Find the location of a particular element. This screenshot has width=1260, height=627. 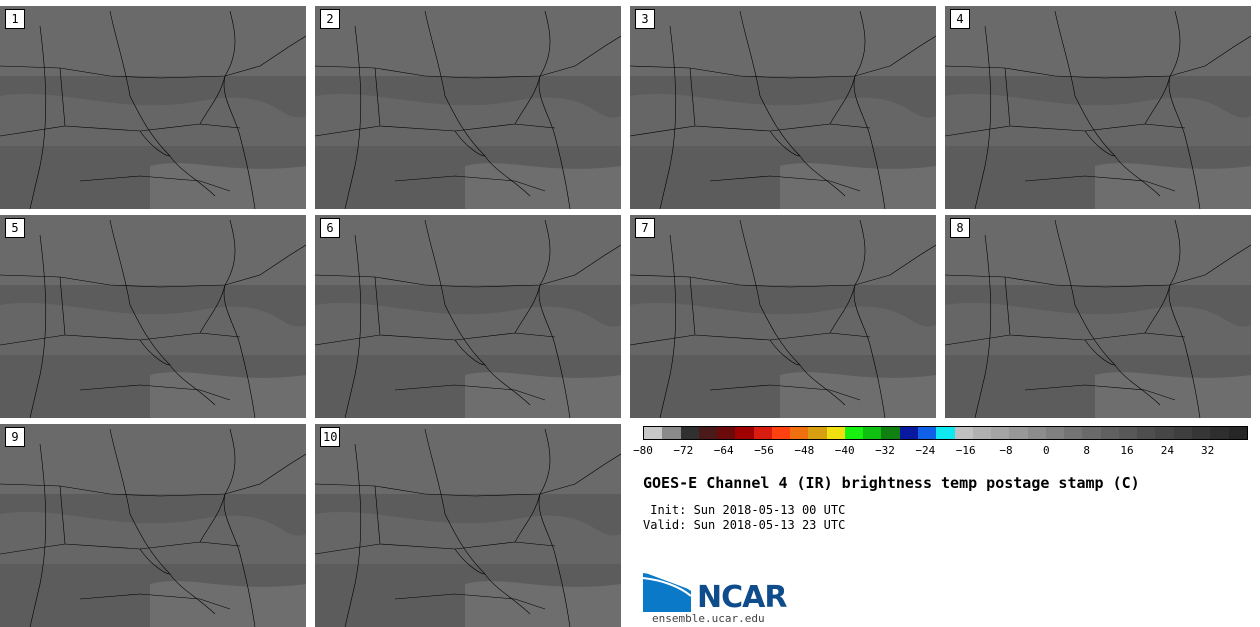

ncar-logo-icon is located at coordinates (667, 591).